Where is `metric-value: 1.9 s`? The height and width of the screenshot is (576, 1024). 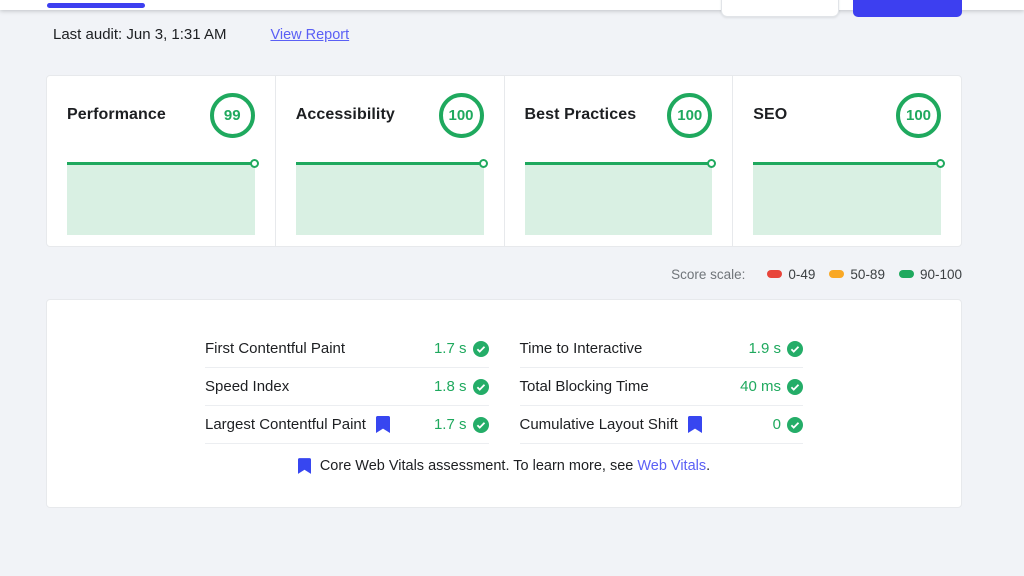
metric-value: 1.9 s is located at coordinates (764, 348).